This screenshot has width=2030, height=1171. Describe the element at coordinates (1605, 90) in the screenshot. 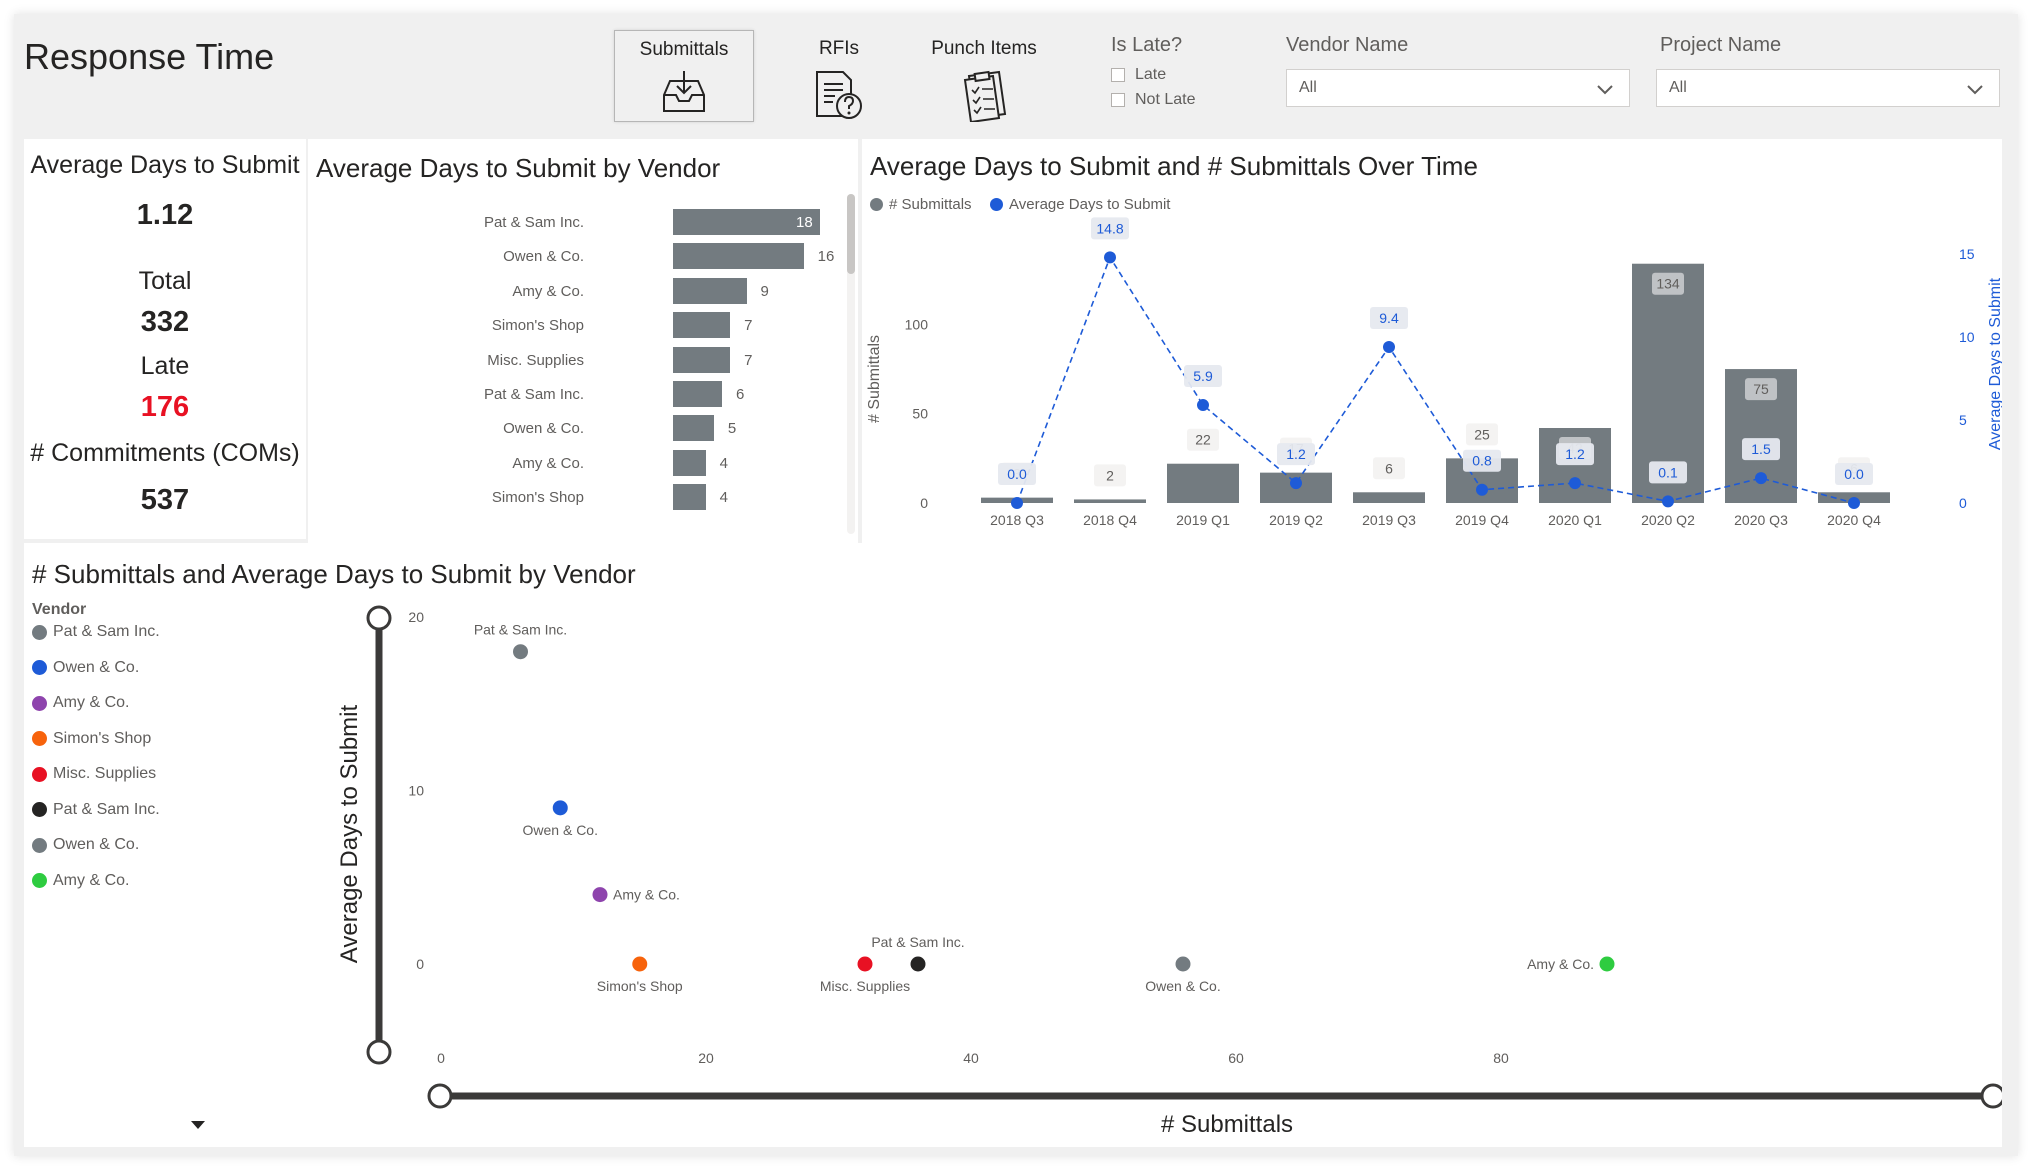

I see `chevron-down-icon` at that location.